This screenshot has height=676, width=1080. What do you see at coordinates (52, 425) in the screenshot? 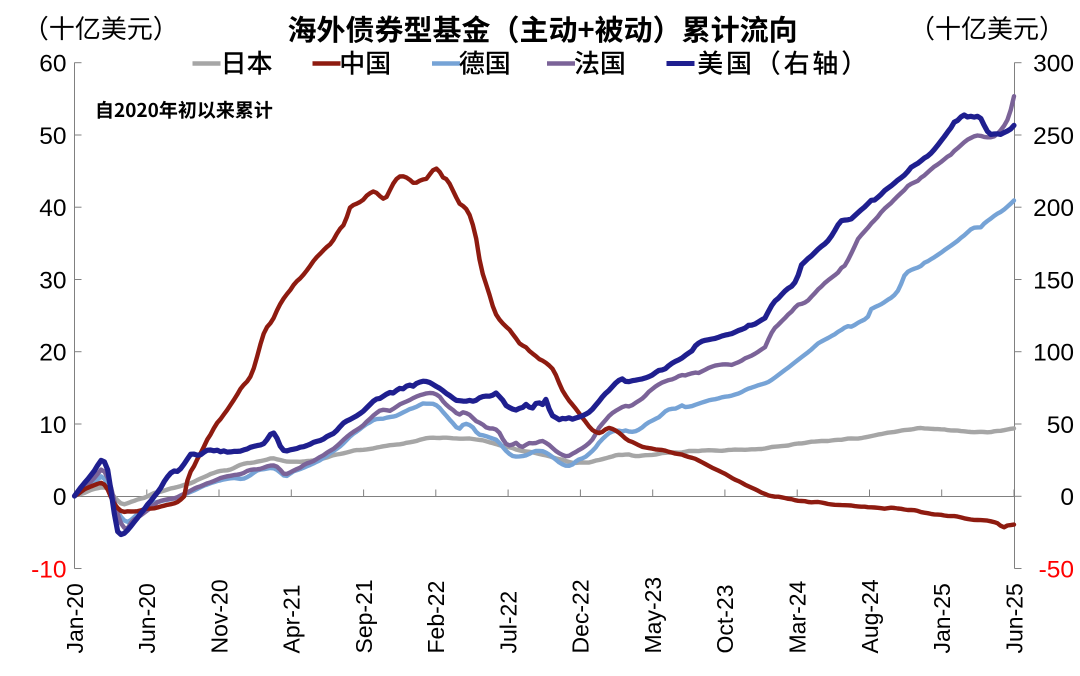
I see `svg-text: 10` at bounding box center [52, 425].